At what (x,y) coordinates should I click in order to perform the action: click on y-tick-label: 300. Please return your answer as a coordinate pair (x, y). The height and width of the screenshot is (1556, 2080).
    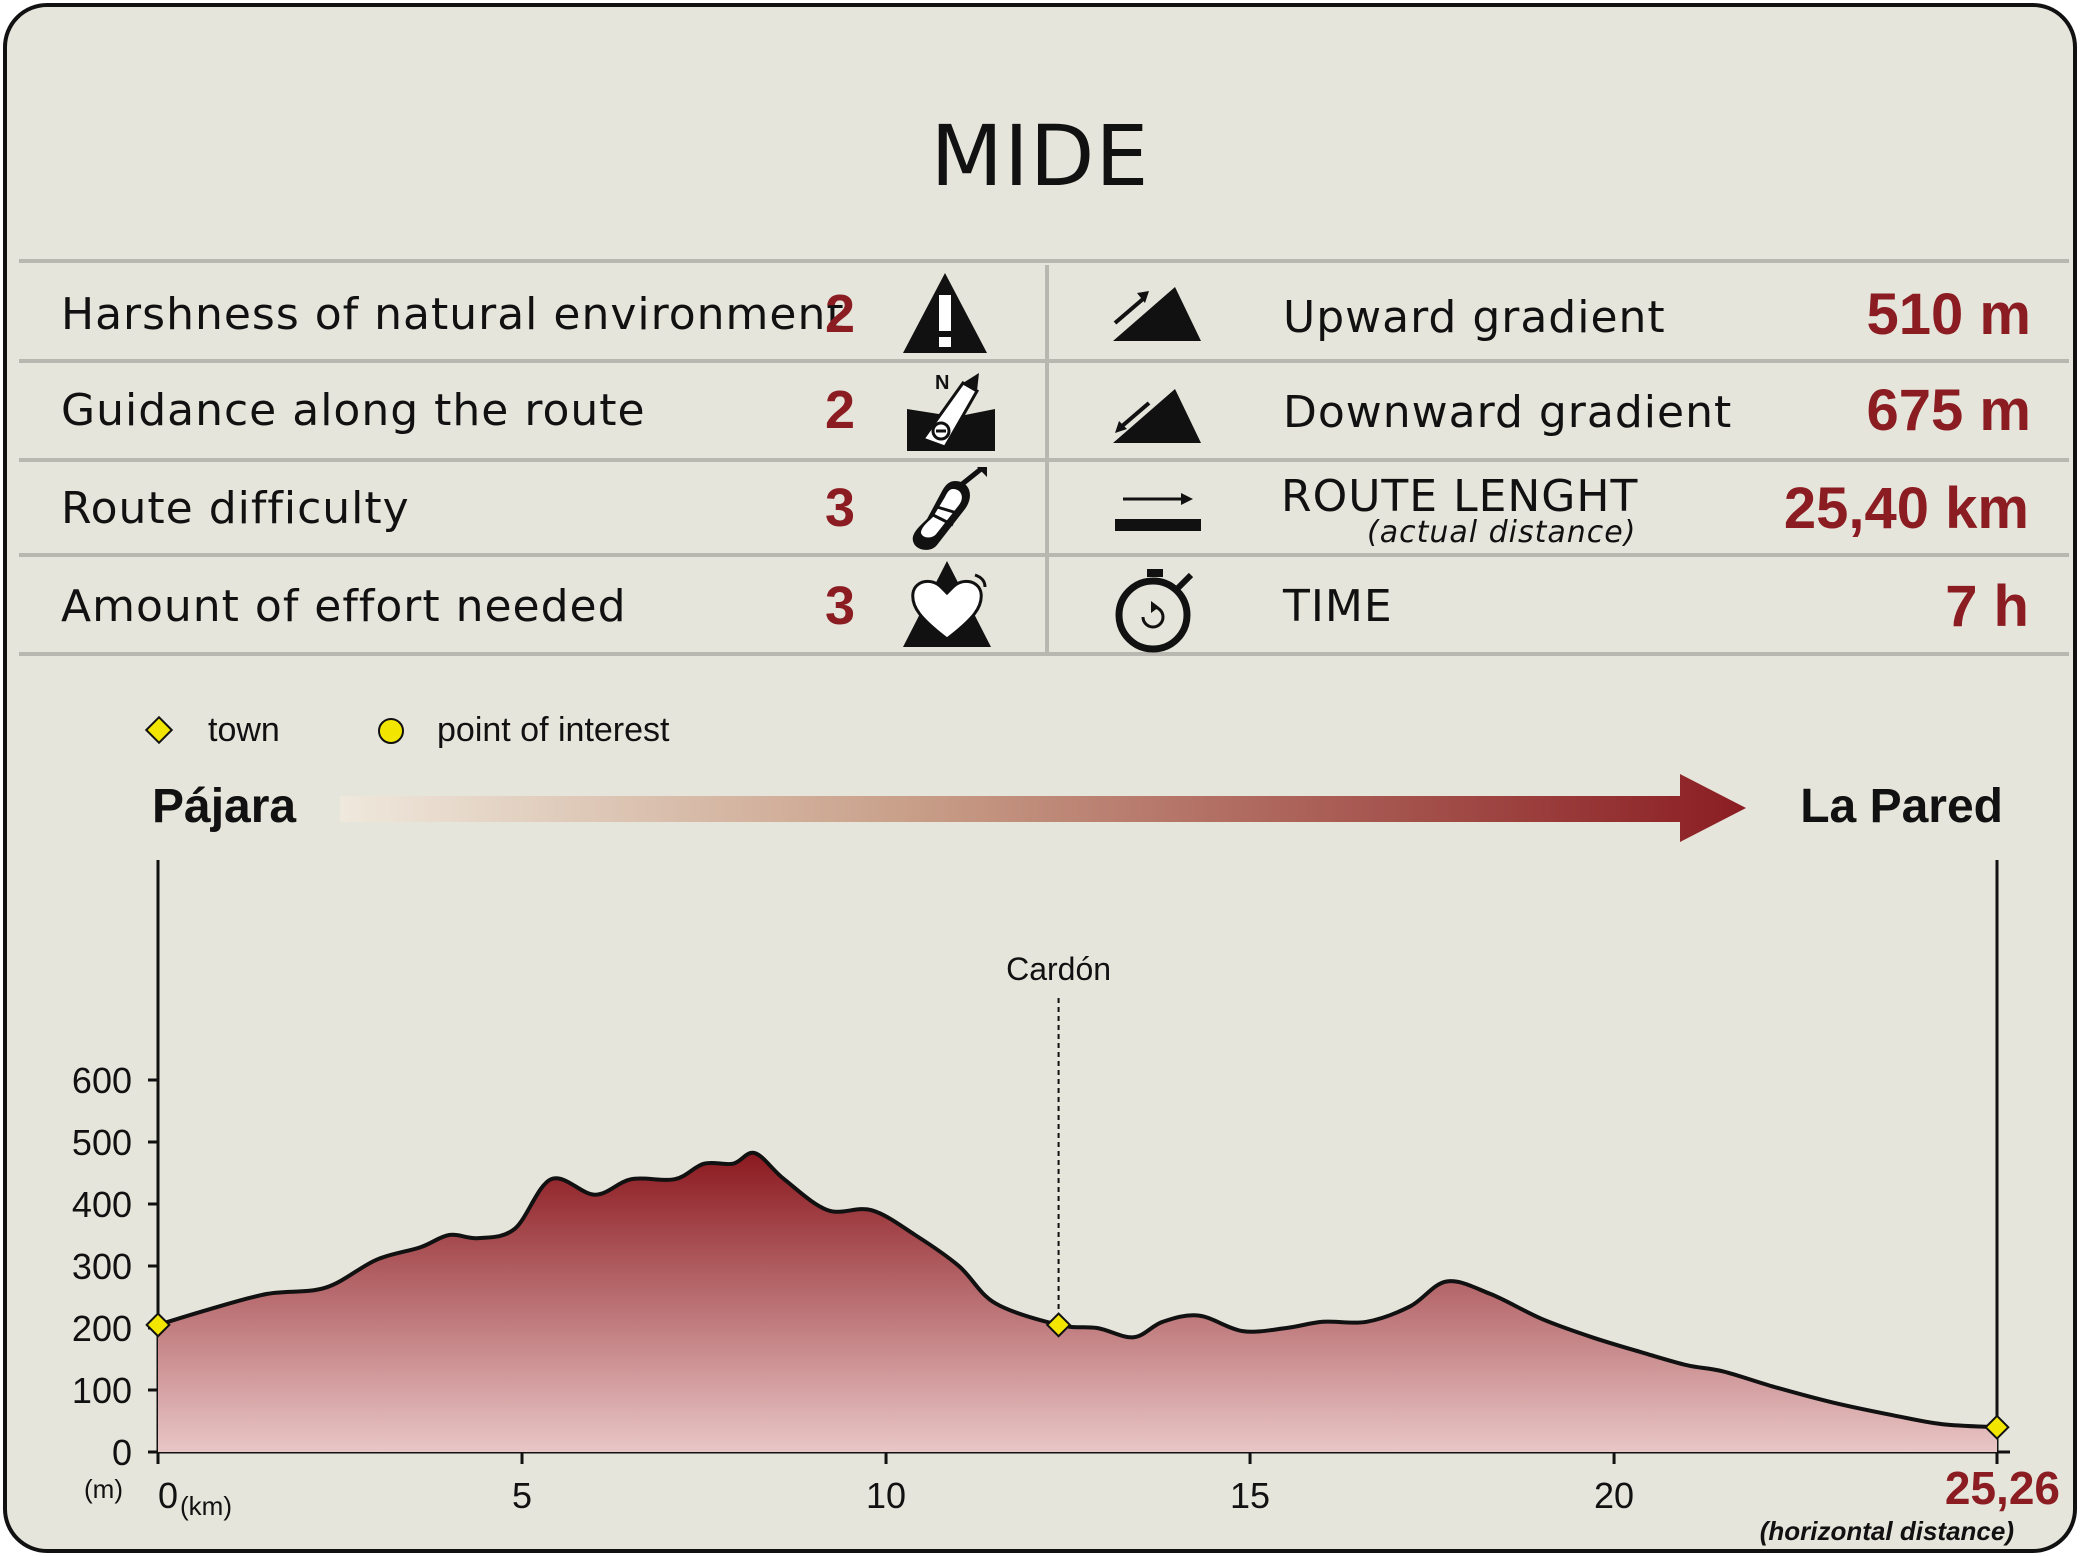
    Looking at the image, I should click on (102, 1266).